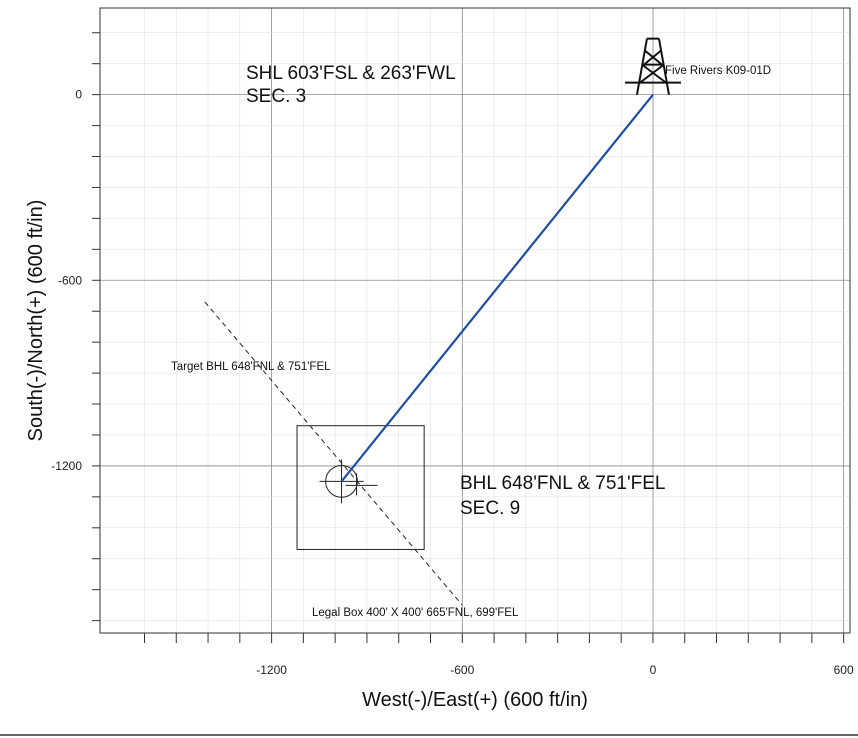 The height and width of the screenshot is (738, 858). What do you see at coordinates (490, 508) in the screenshot?
I see `bhl-annotation-line2: SEC. 9` at bounding box center [490, 508].